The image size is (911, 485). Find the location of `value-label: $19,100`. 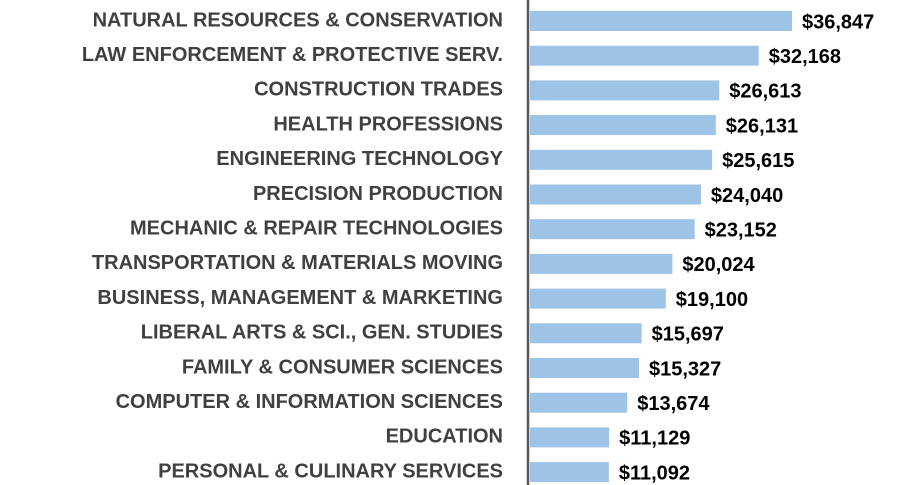

value-label: $19,100 is located at coordinates (712, 300).